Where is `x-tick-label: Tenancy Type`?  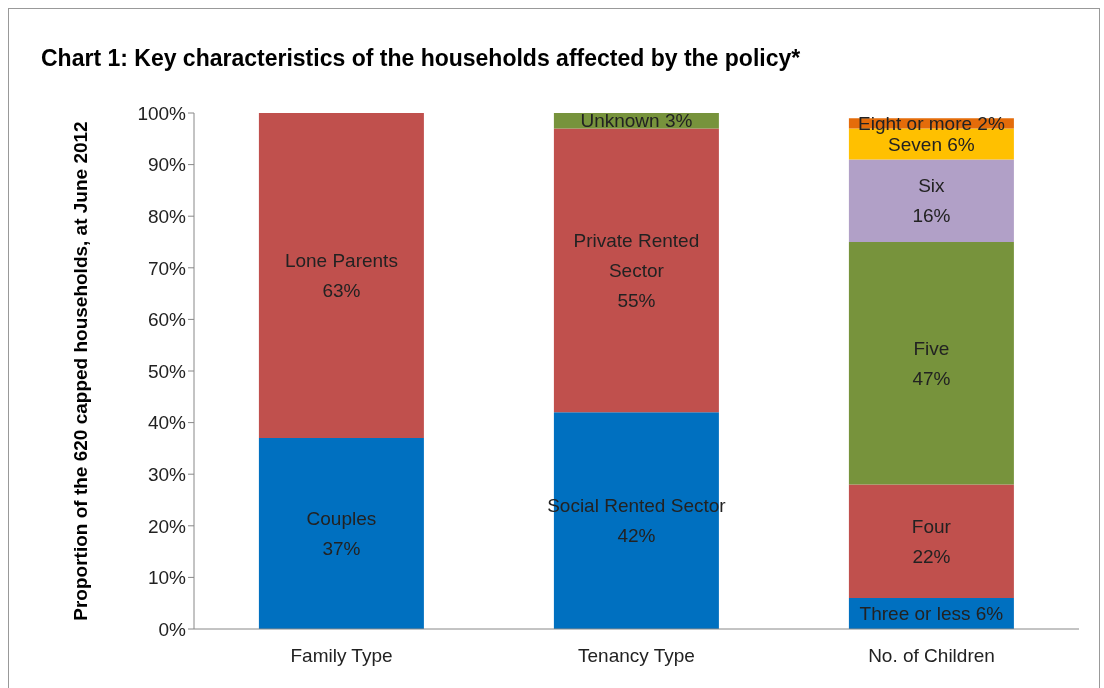 x-tick-label: Tenancy Type is located at coordinates (636, 656).